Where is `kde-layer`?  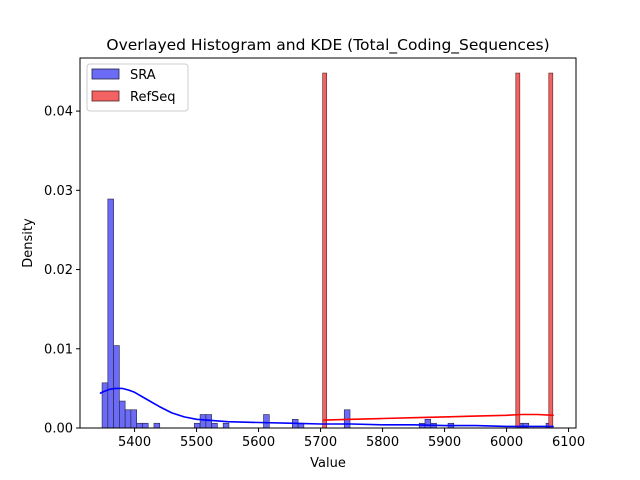 kde-layer is located at coordinates (326, 407).